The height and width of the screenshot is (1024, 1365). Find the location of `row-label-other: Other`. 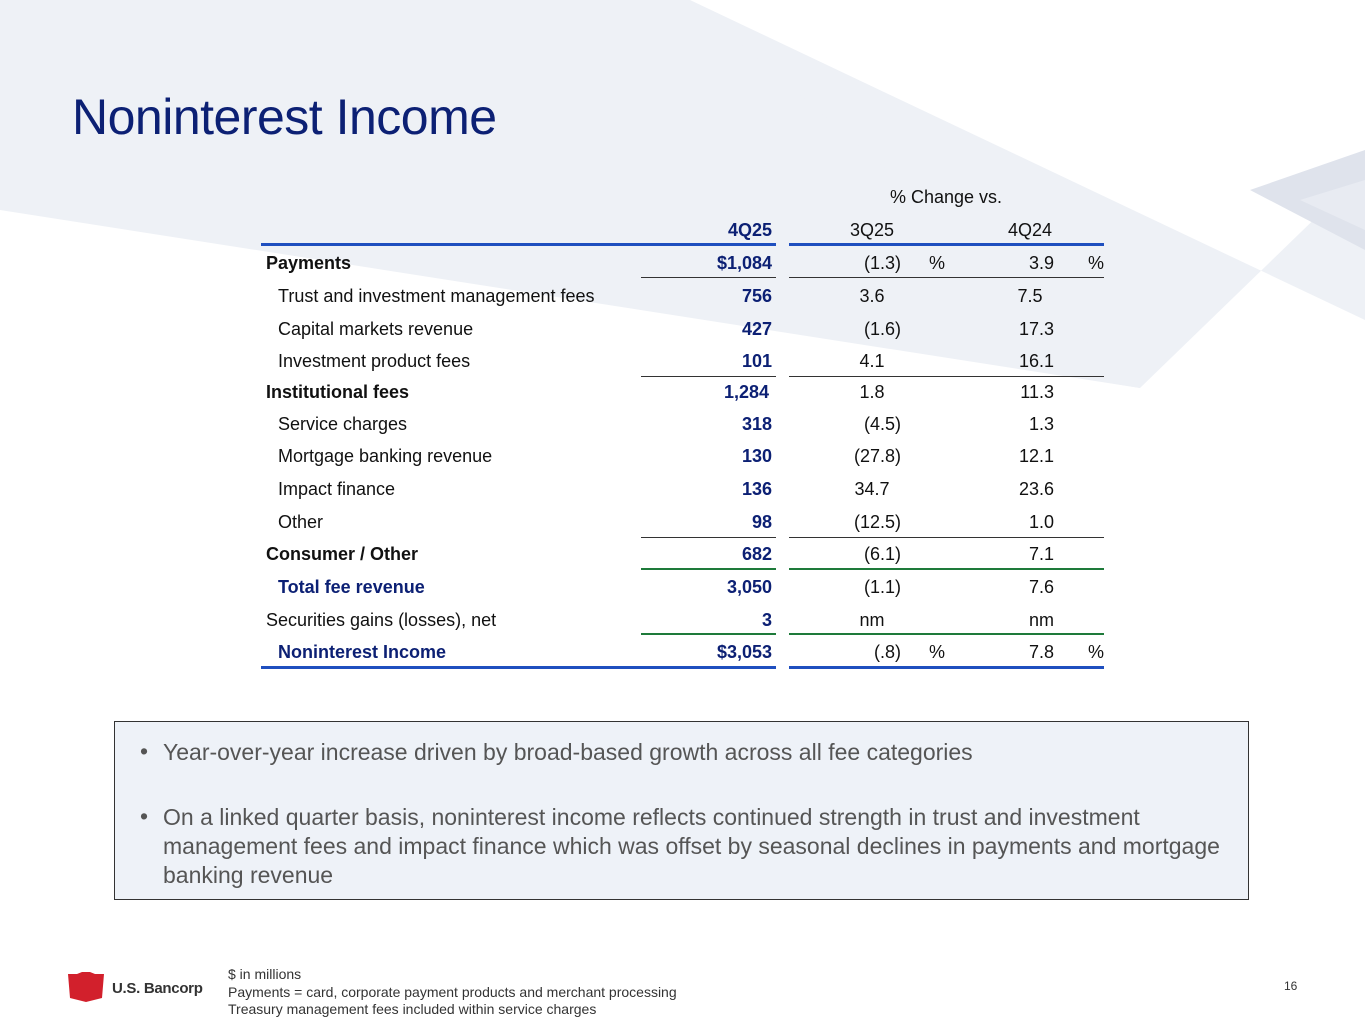

row-label-other: Other is located at coordinates (301, 522).